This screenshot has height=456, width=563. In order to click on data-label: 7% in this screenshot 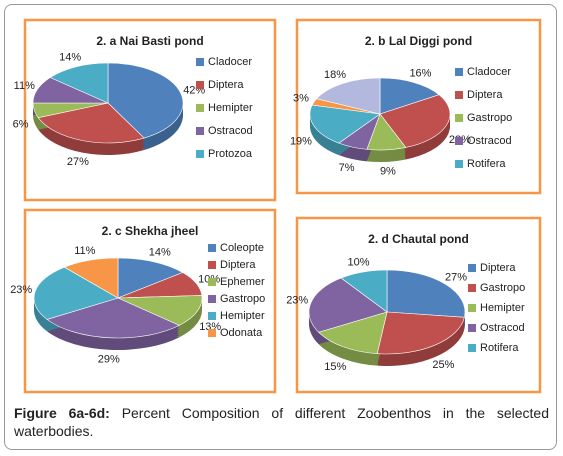, I will do `click(347, 168)`.